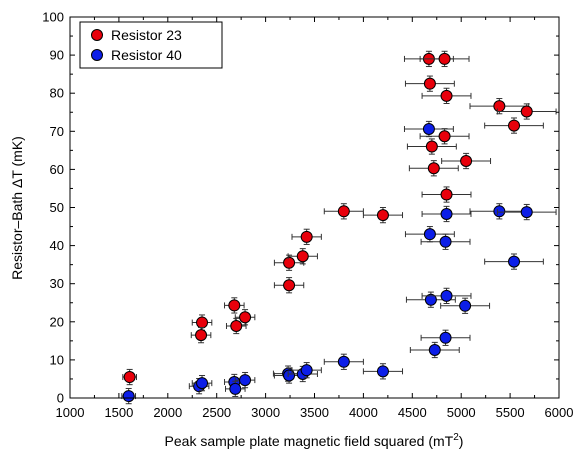  What do you see at coordinates (57, 207) in the screenshot?
I see `y-tick-label: 50` at bounding box center [57, 207].